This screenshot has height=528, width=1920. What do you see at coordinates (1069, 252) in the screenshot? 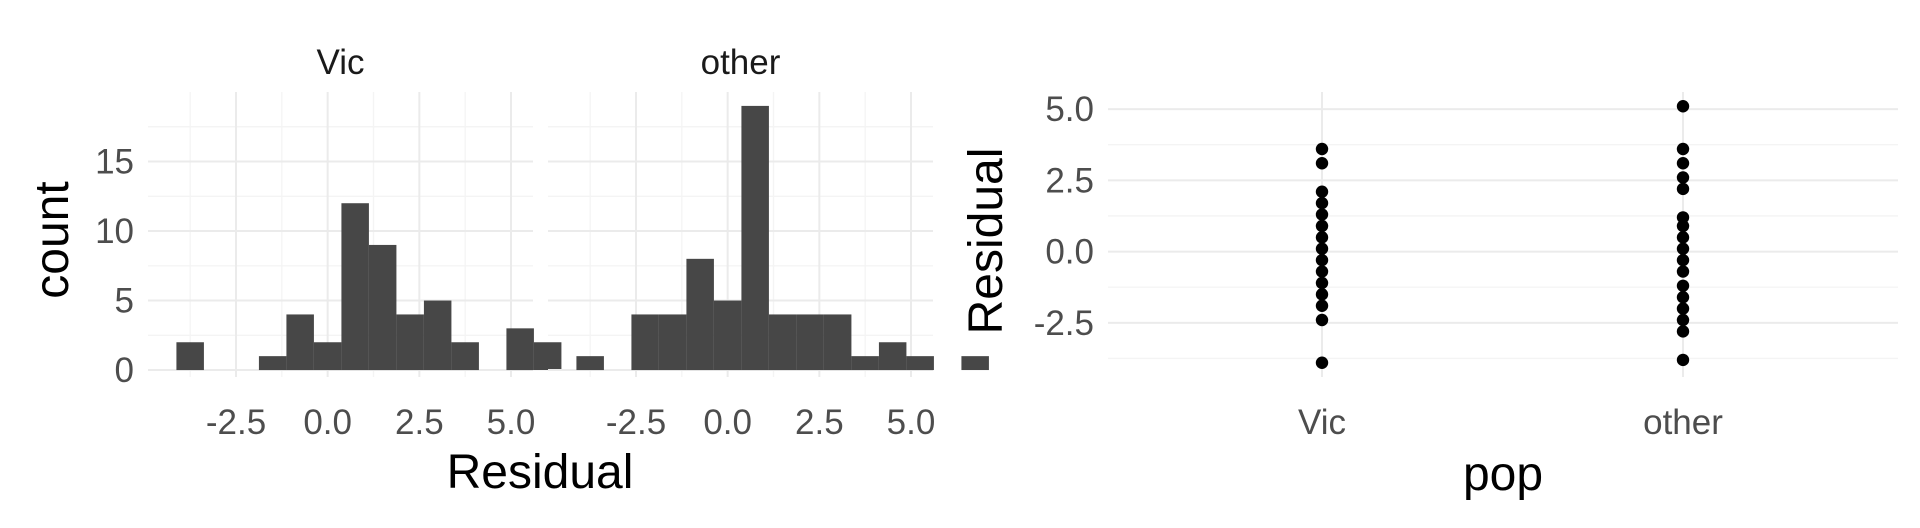
I see `y-tick-label: 0.0` at bounding box center [1069, 252].